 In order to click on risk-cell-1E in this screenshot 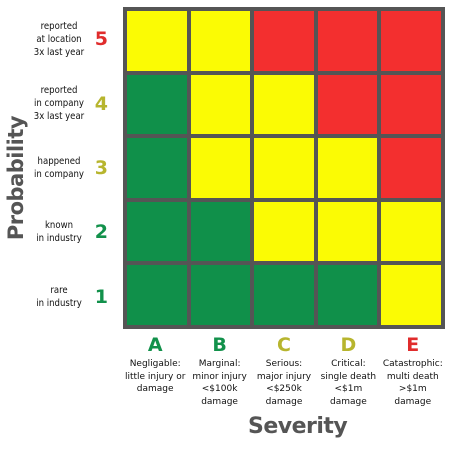, I will do `click(411, 295)`.